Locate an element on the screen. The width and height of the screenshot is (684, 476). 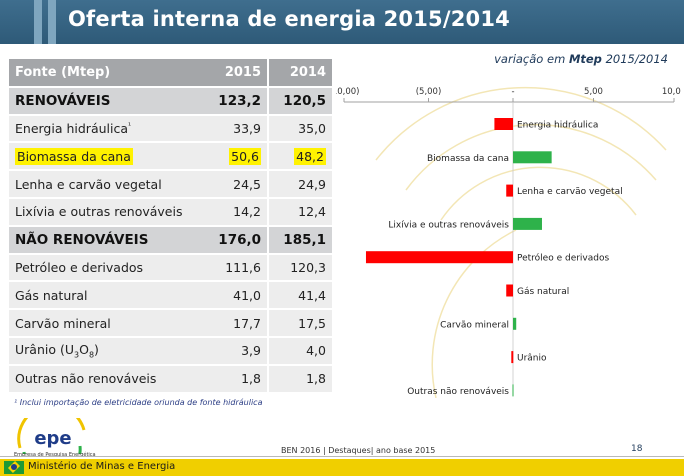
row-label: Biomassa da cana is located at coordinates (106, 157).